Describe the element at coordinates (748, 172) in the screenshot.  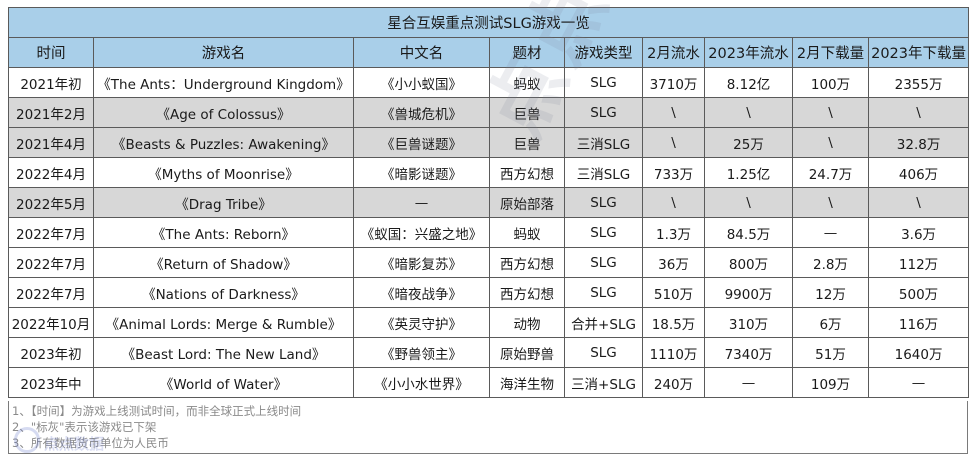
I see `table-cell: 1.25亿` at that location.